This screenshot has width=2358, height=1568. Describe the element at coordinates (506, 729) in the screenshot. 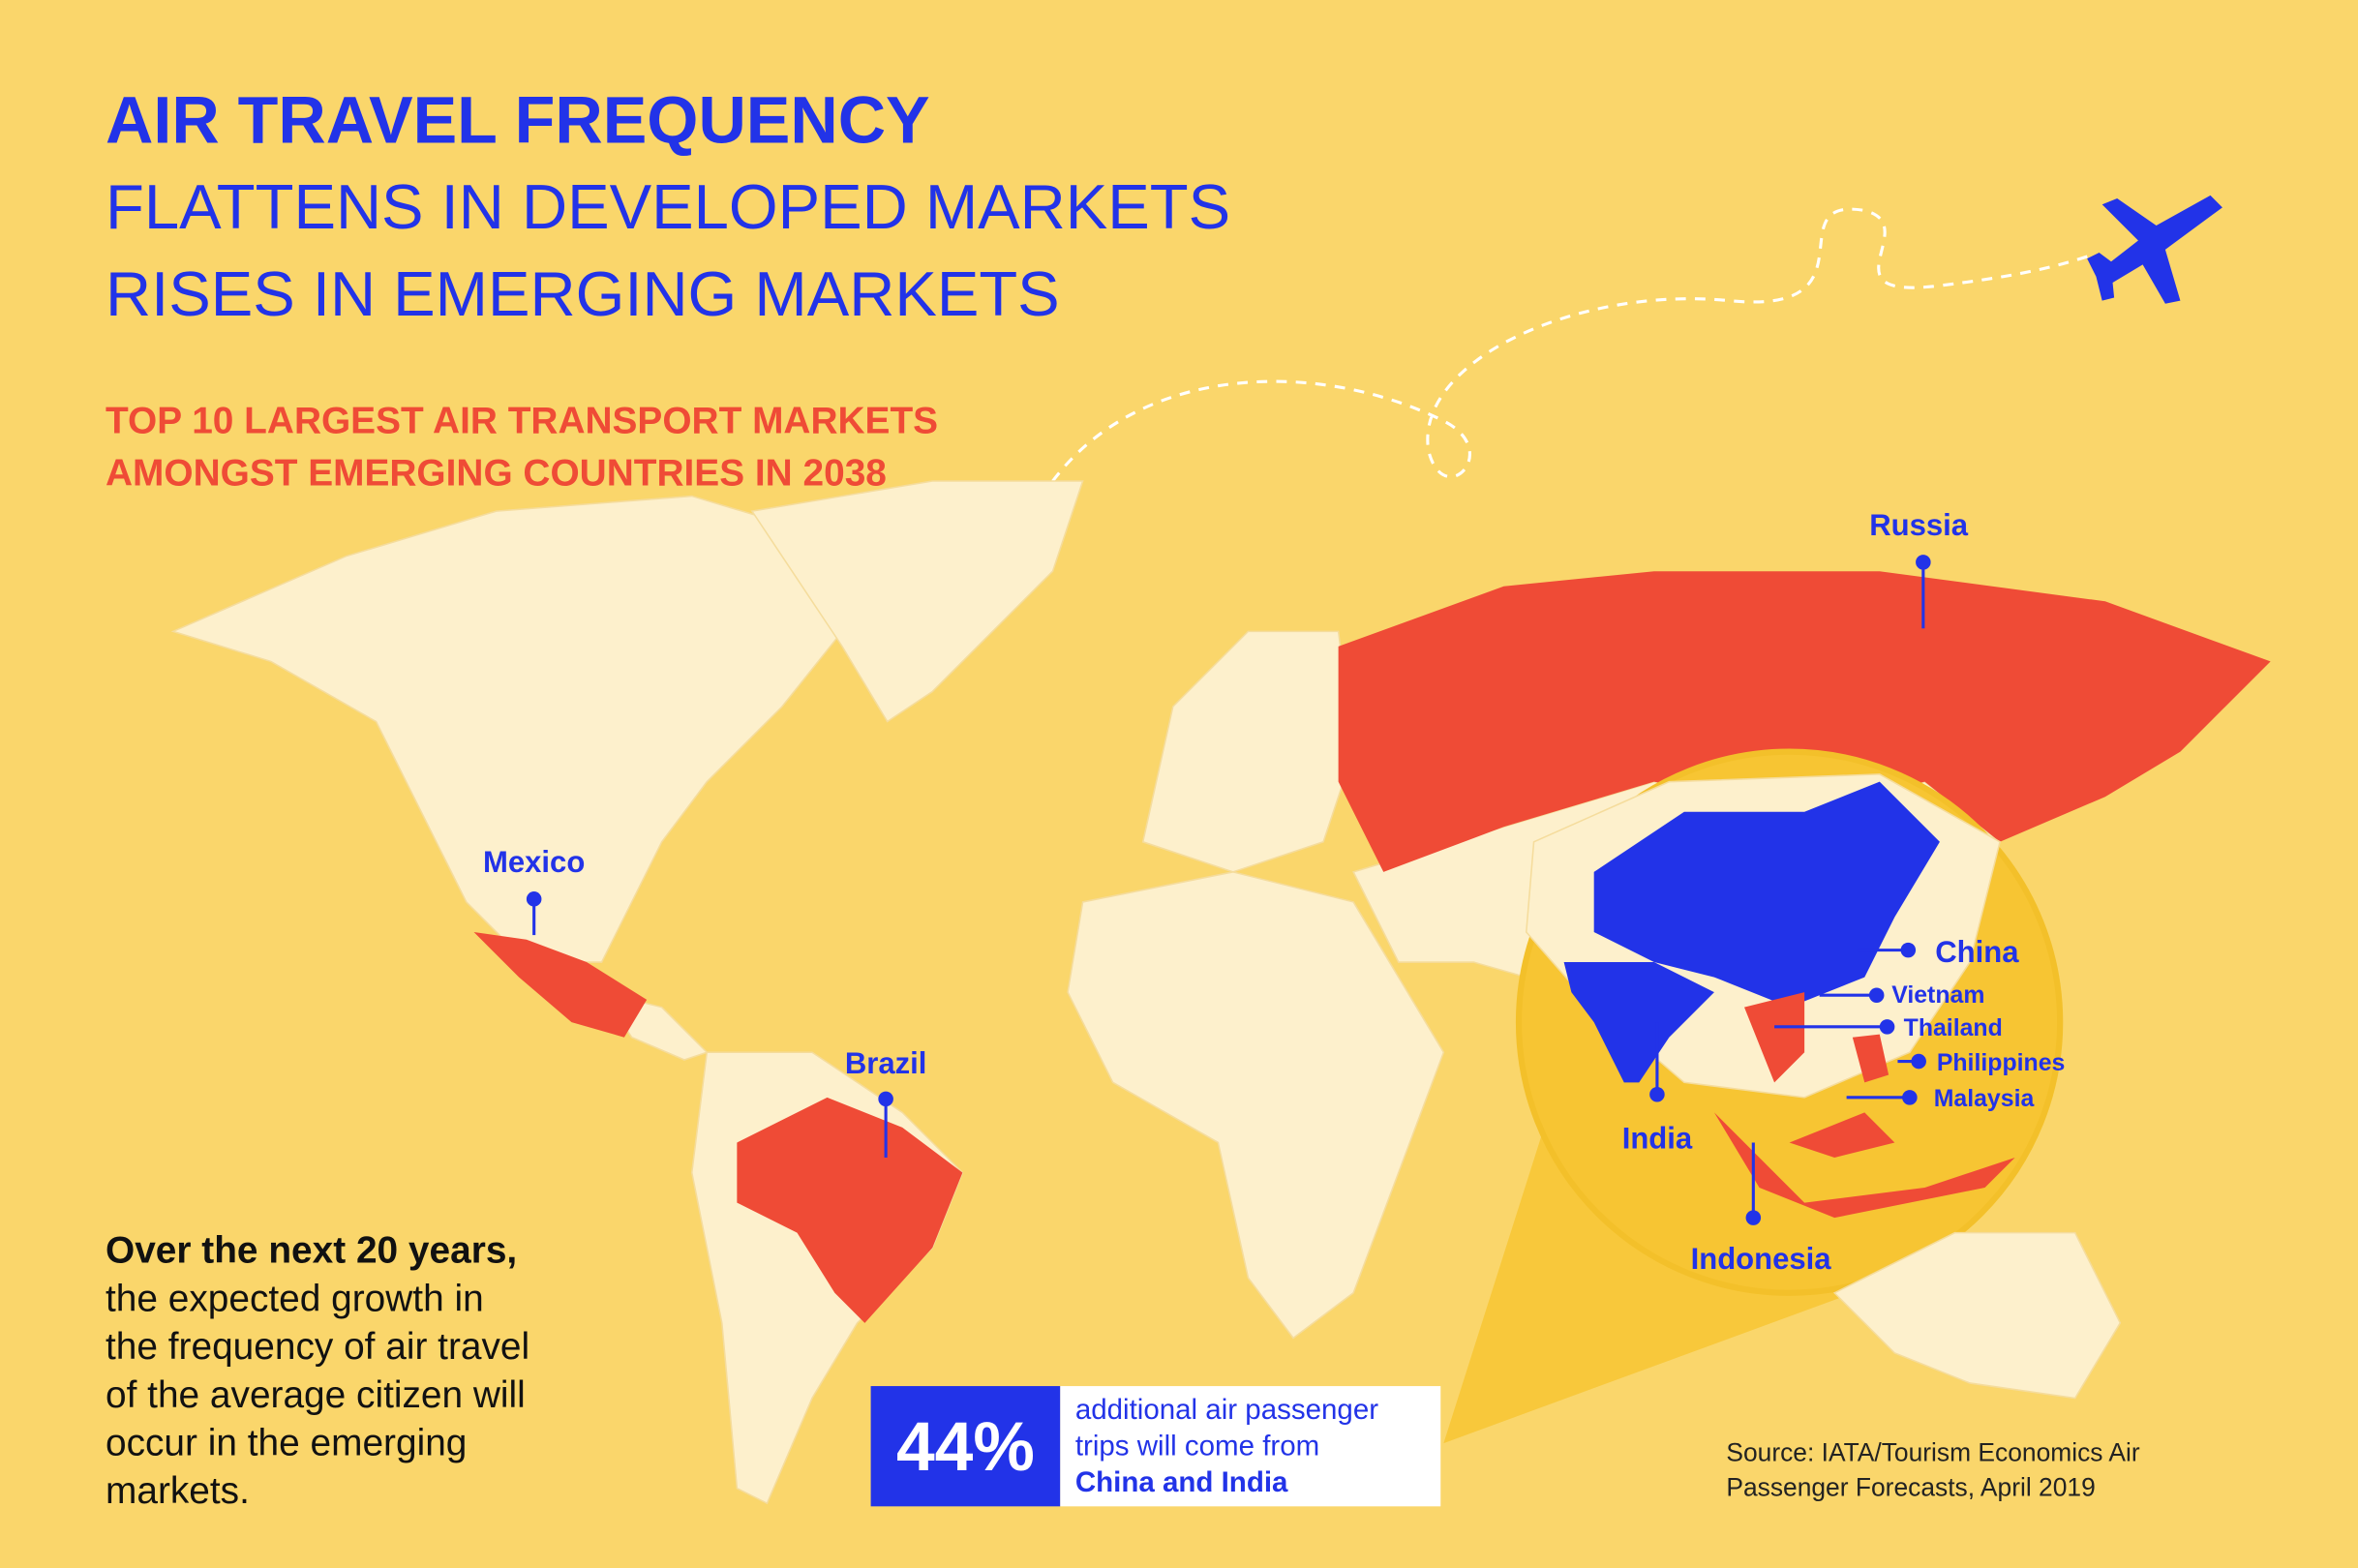

I see `north-america` at that location.